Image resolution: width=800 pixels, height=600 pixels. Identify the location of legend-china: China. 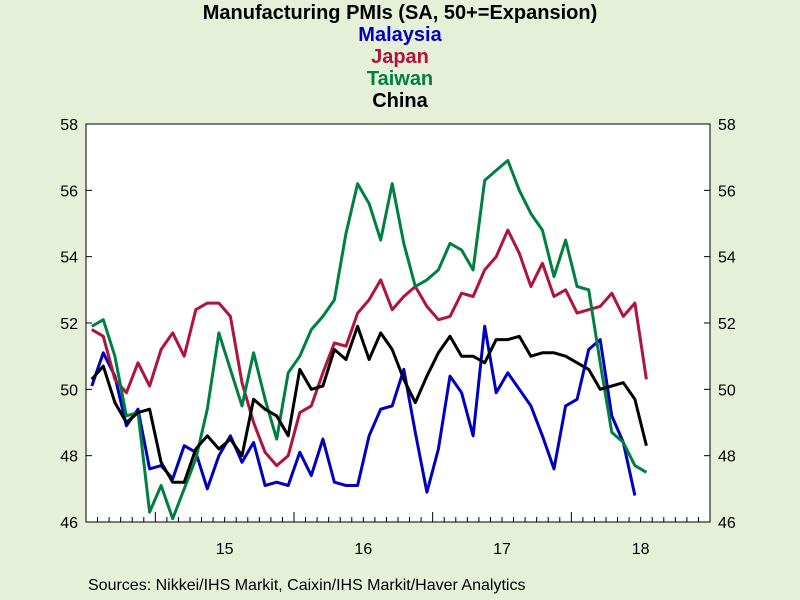
(400, 101).